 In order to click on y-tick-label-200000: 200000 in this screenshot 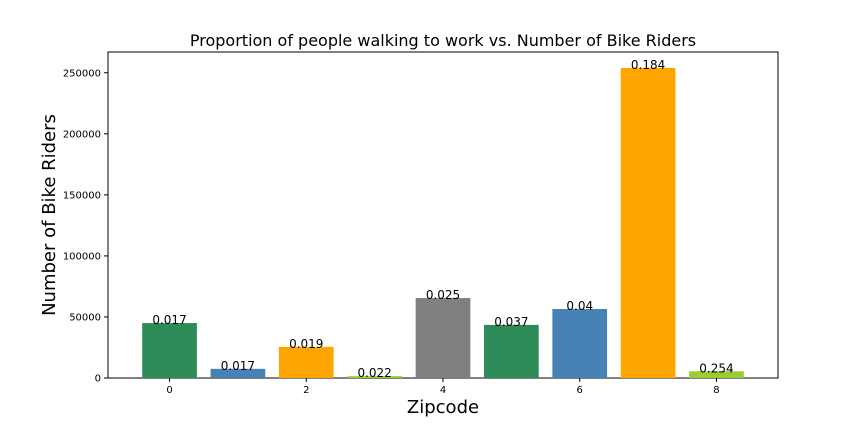, I will do `click(82, 134)`.